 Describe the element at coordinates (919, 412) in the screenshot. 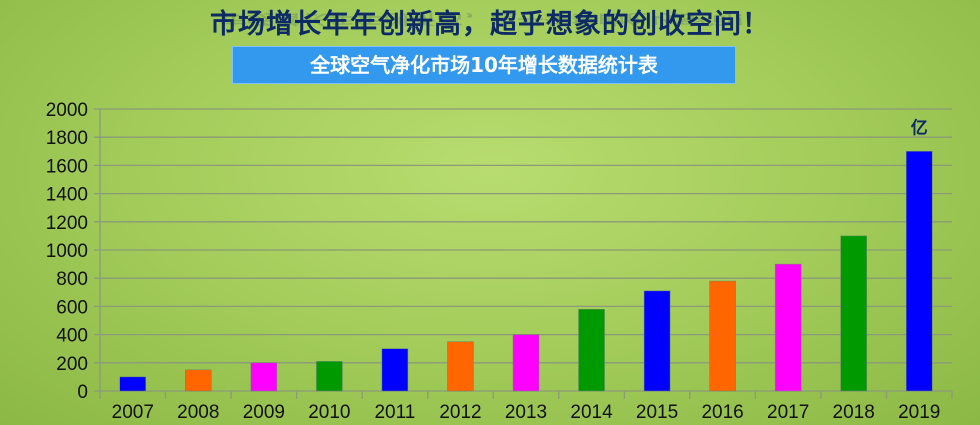

I see `x-tick-label: 2019` at that location.